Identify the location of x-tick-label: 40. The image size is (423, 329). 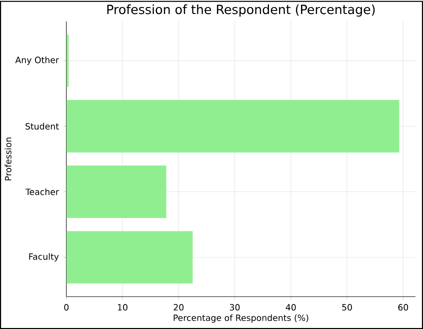
(291, 307).